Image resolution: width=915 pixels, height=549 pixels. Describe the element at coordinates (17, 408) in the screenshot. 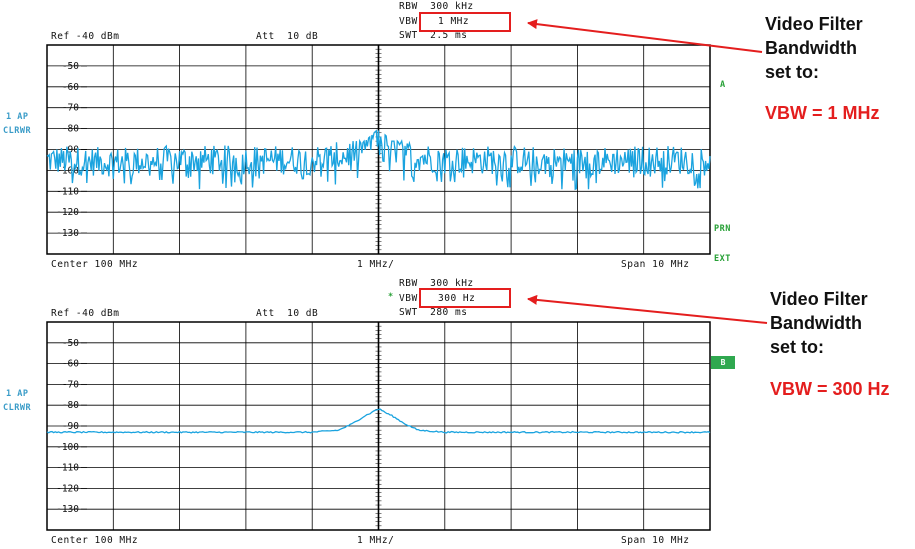

I see `bottom-trace-mode-2: CLRWR` at that location.